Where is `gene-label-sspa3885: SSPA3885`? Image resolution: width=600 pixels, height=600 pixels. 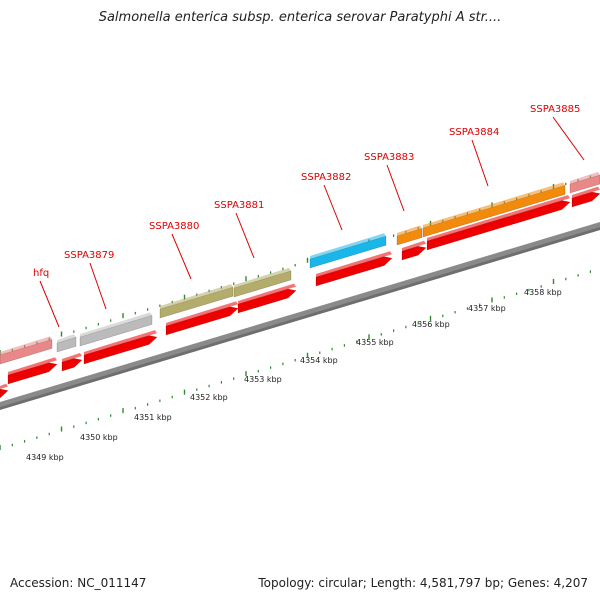 gene-label-sspa3885: SSPA3885 is located at coordinates (555, 109).